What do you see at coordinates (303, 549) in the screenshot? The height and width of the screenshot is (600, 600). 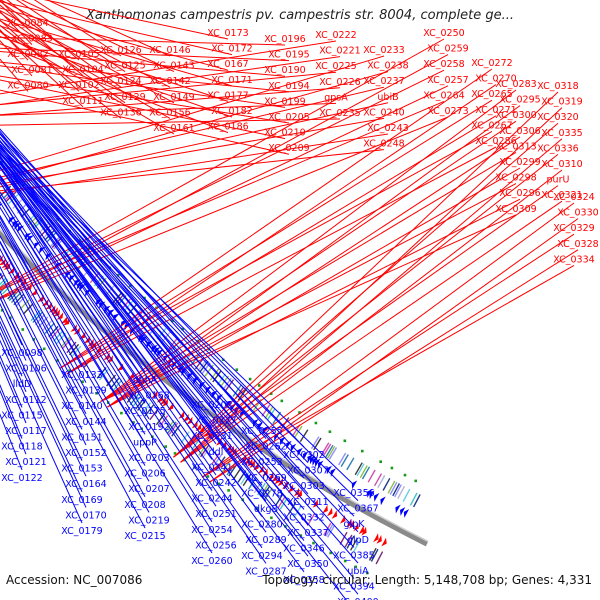 I see `reverse-gene-label: XC_0346` at bounding box center [303, 549].